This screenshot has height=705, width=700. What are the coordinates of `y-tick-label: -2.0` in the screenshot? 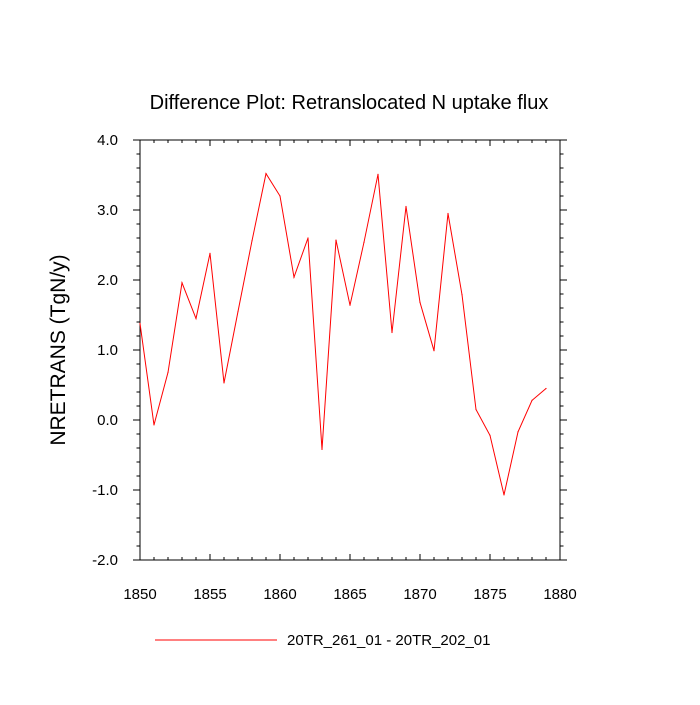 It's located at (105, 560).